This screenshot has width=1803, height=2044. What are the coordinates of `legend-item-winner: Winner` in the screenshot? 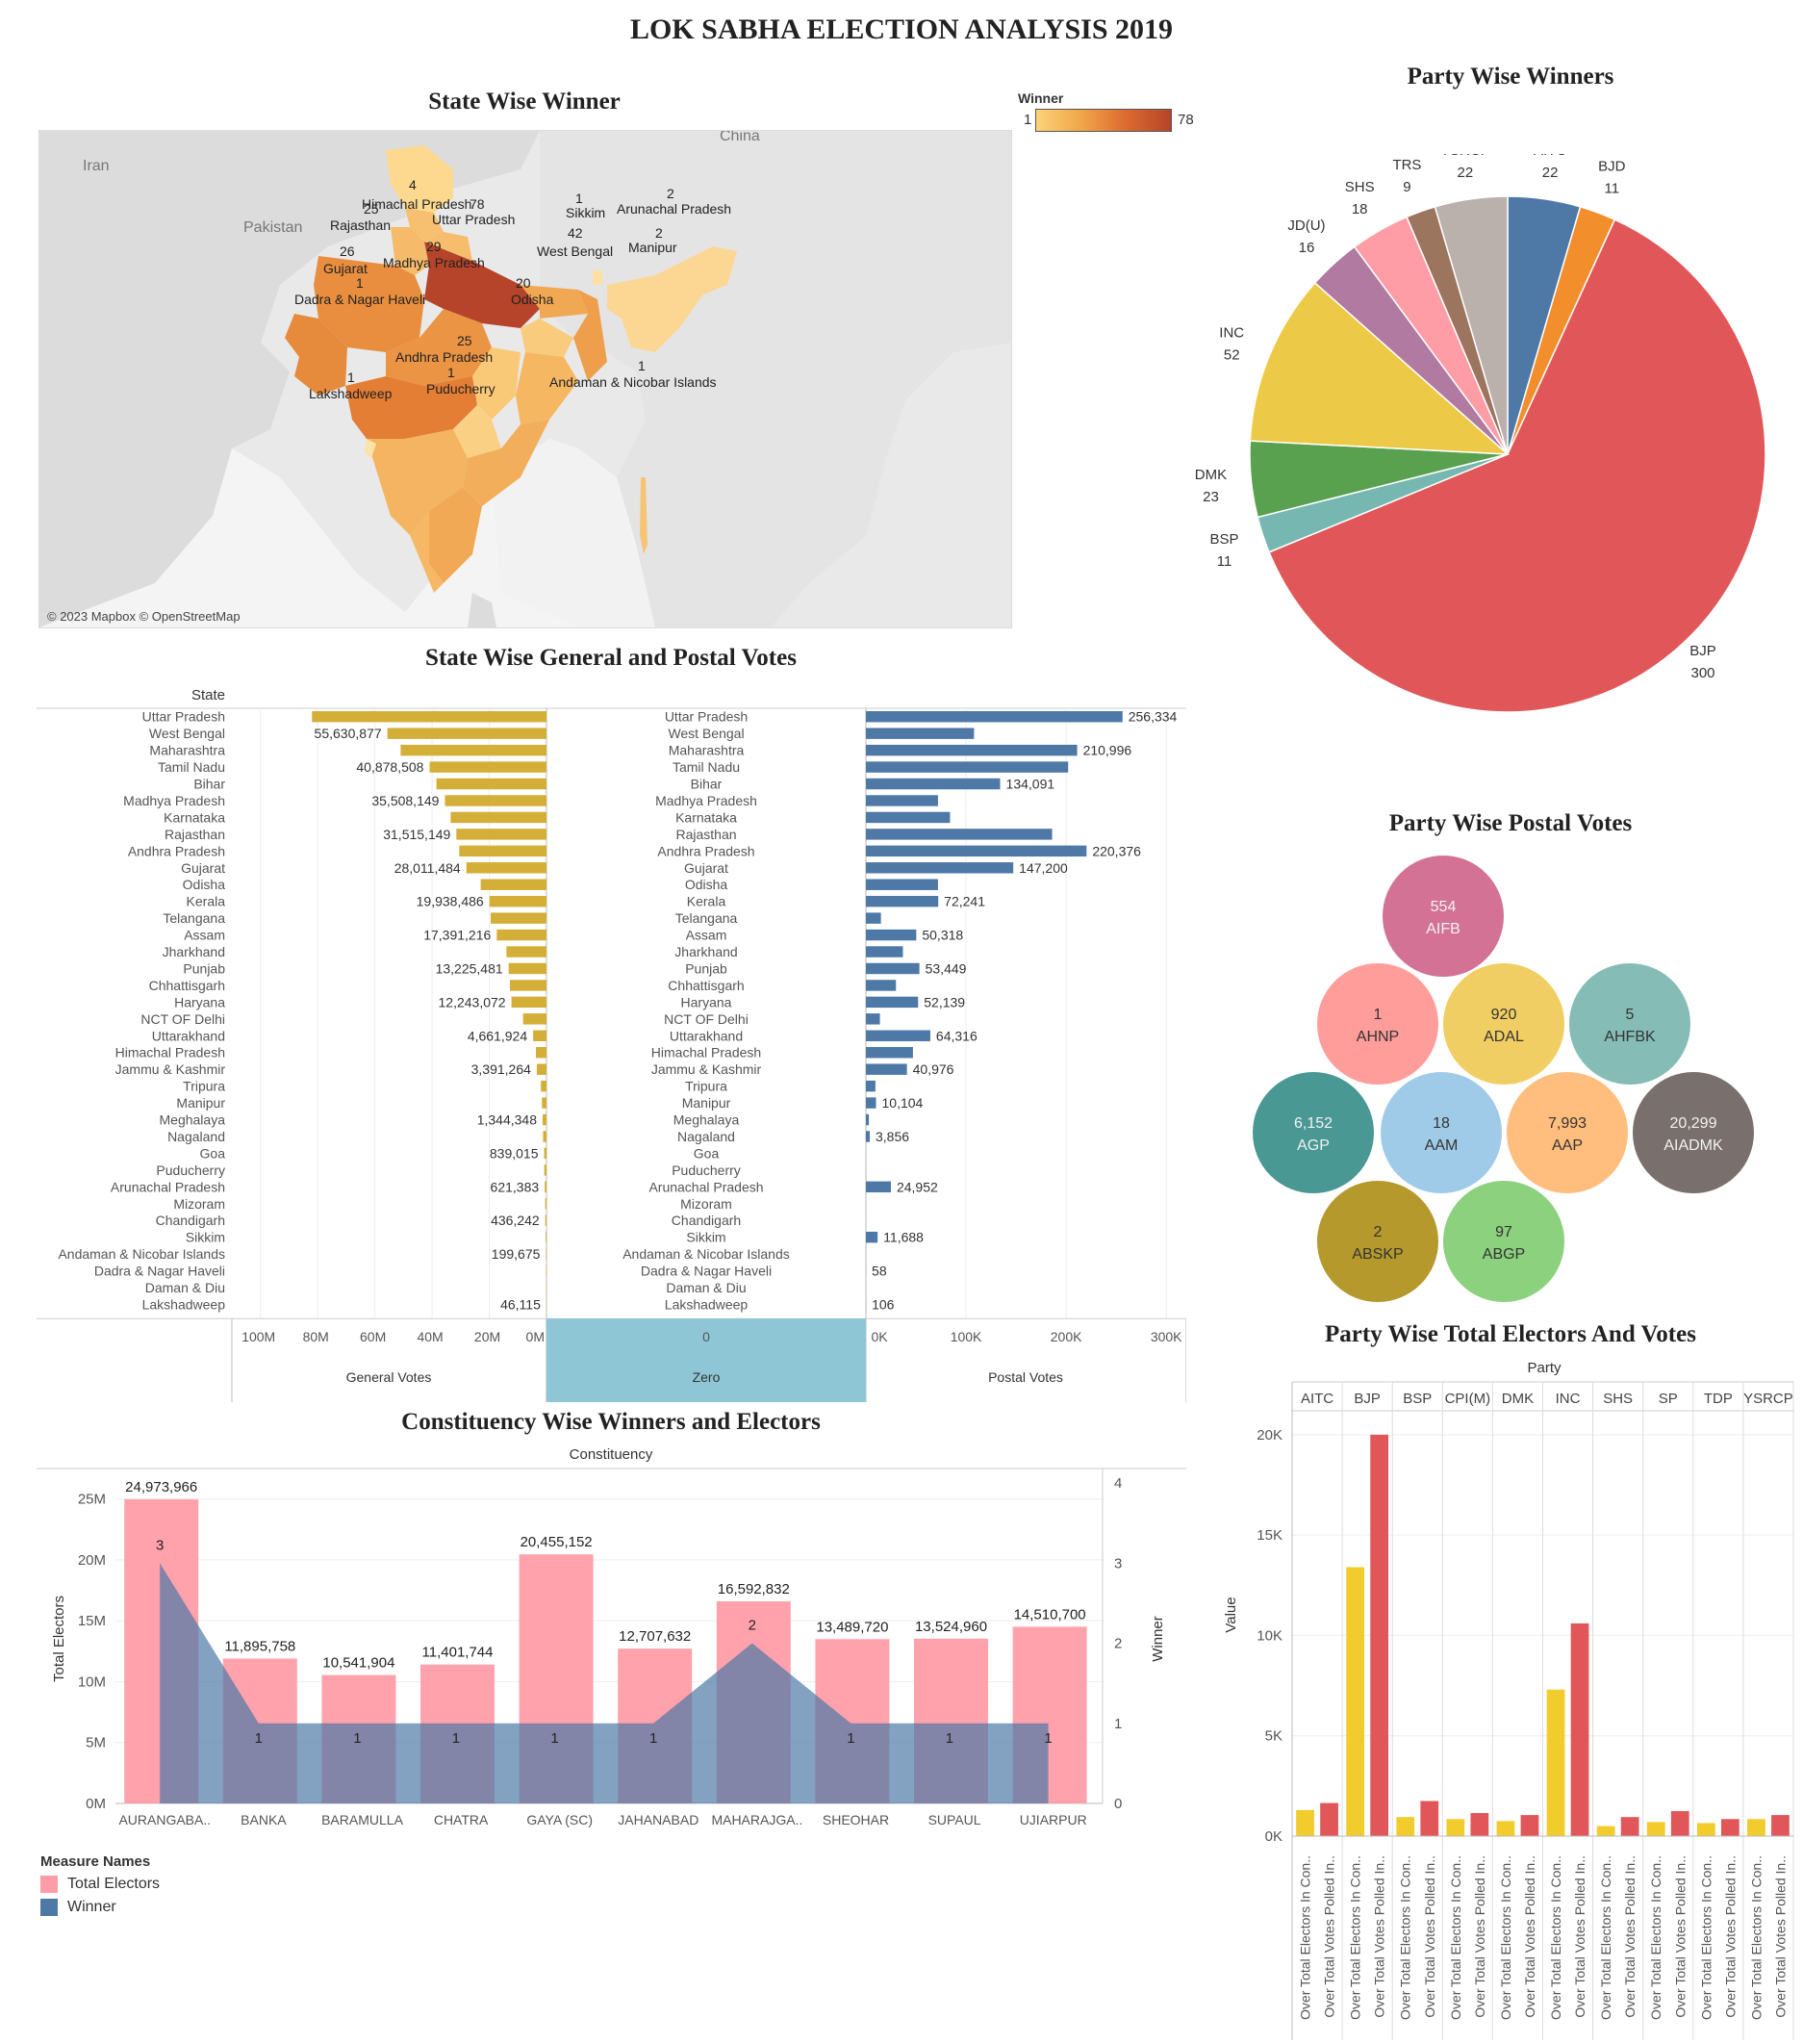 It's located at (100, 1907).